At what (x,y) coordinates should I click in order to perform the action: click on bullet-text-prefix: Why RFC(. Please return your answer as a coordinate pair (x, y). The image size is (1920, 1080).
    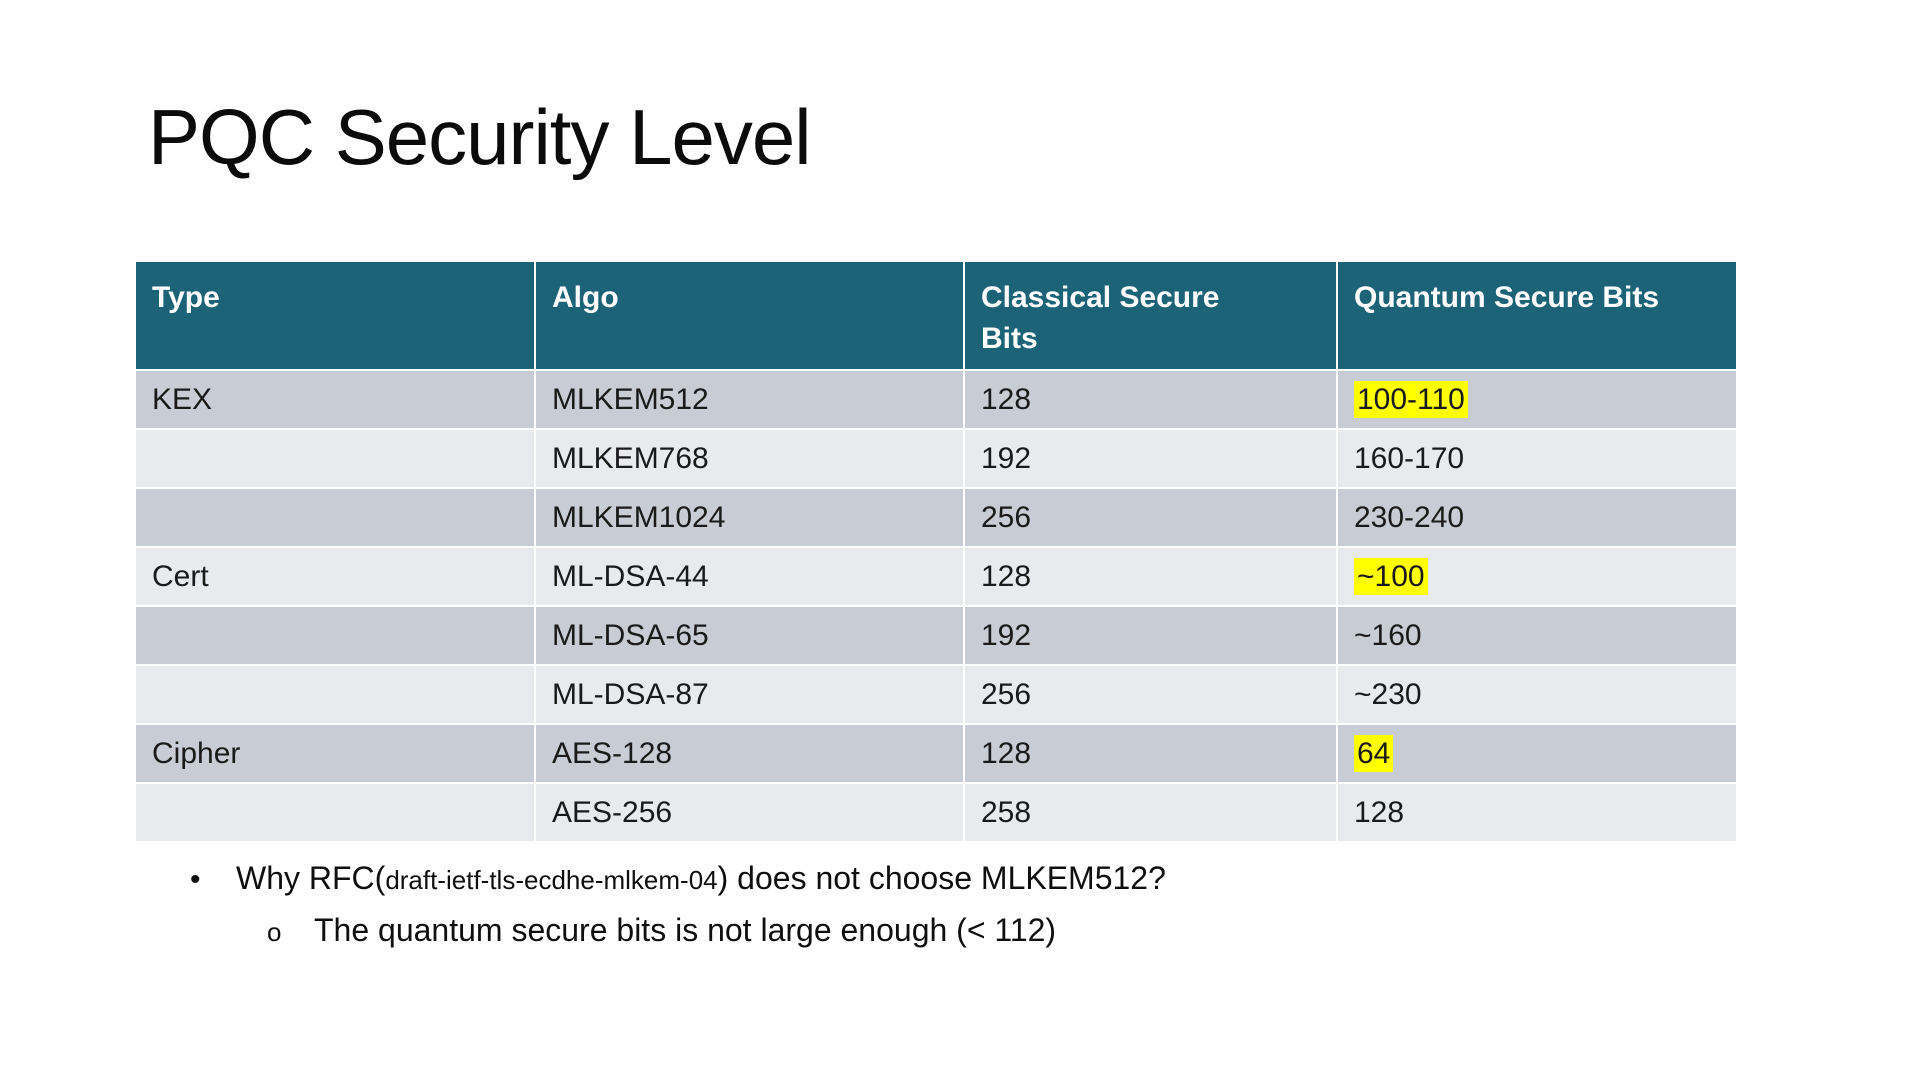
    Looking at the image, I should click on (311, 878).